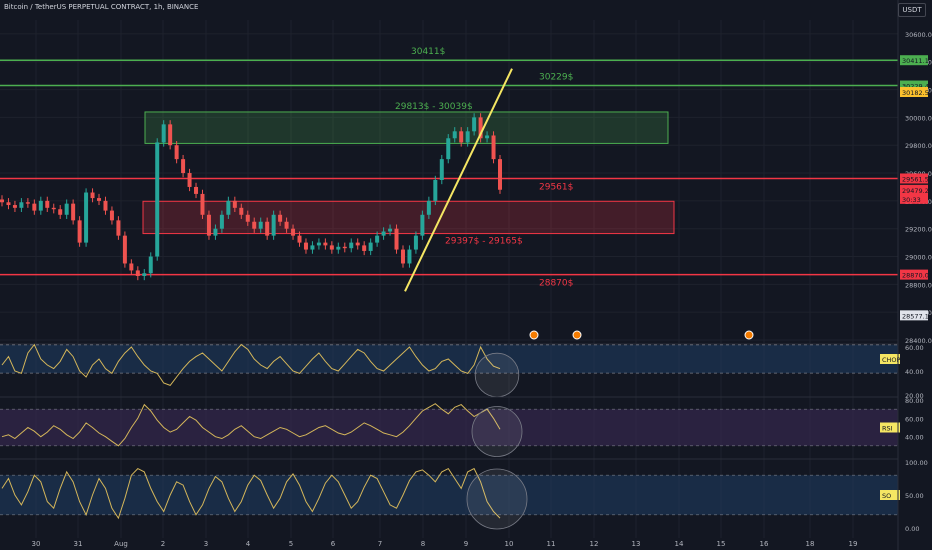 The image size is (932, 550). I want to click on time-tick-label: 18, so click(810, 544).